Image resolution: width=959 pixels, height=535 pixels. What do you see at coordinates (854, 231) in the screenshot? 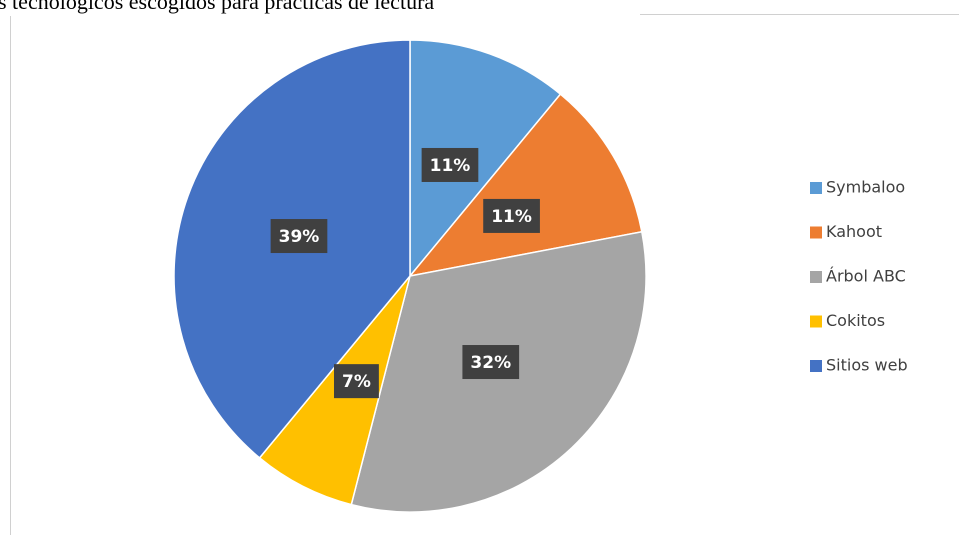
I see `legend-label: Kahoot` at bounding box center [854, 231].